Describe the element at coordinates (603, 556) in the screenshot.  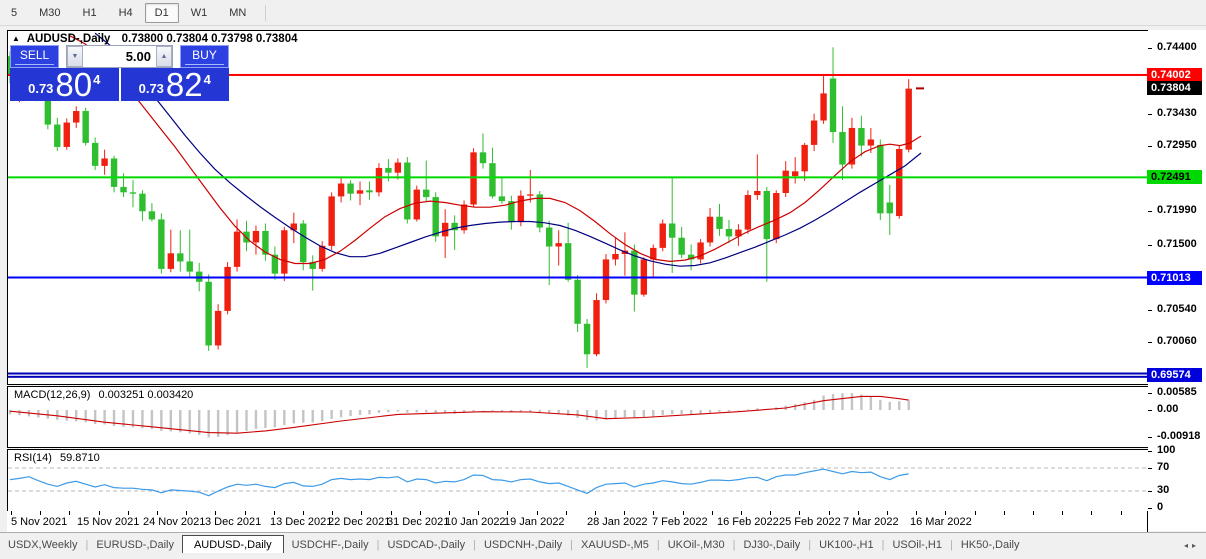
I see `bottom-strip` at that location.